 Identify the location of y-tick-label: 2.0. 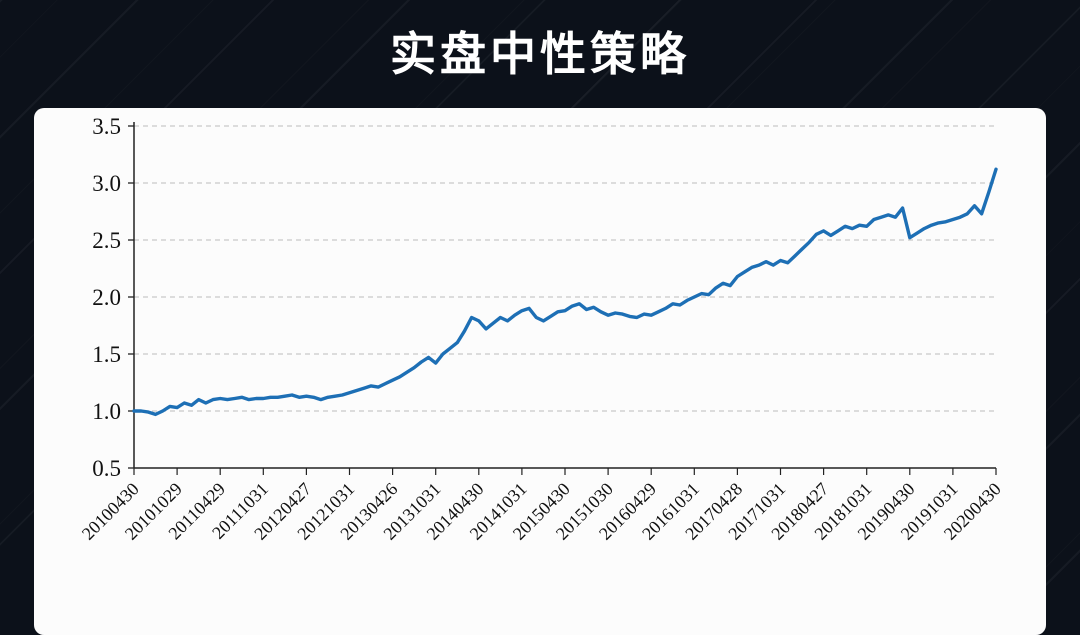
(106, 297).